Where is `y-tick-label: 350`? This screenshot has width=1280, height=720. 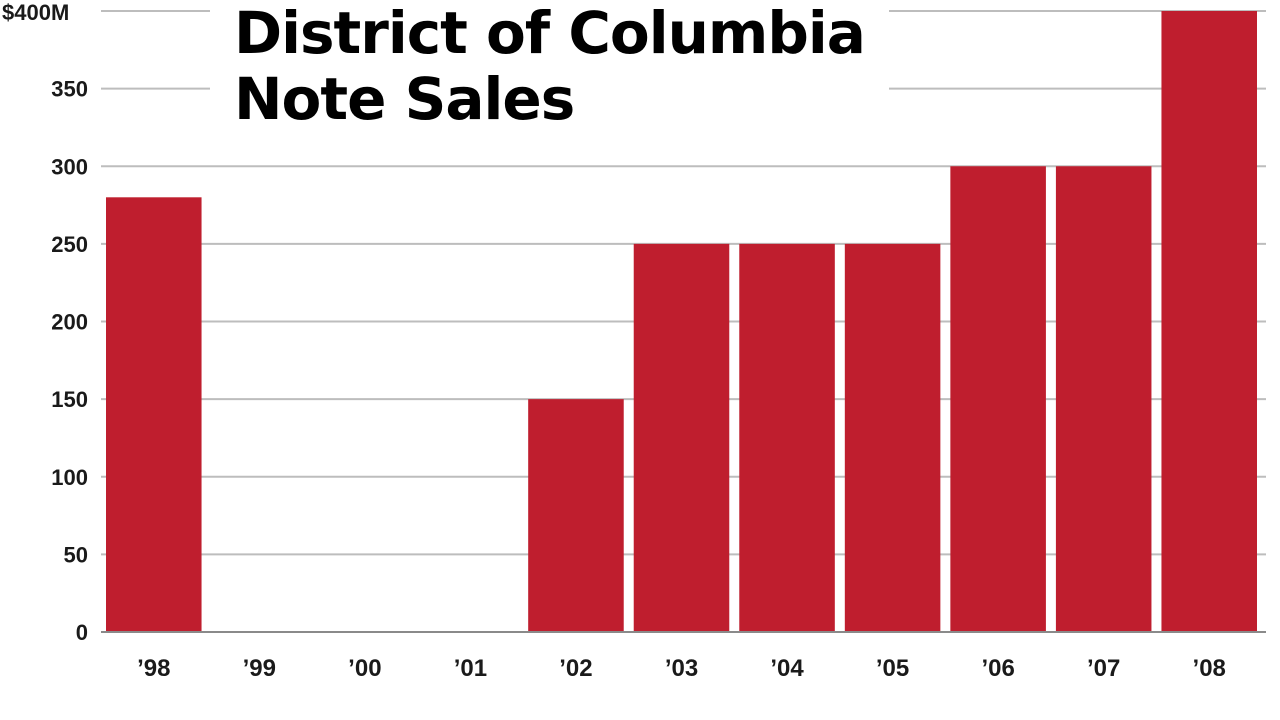
y-tick-label: 350 is located at coordinates (69, 89).